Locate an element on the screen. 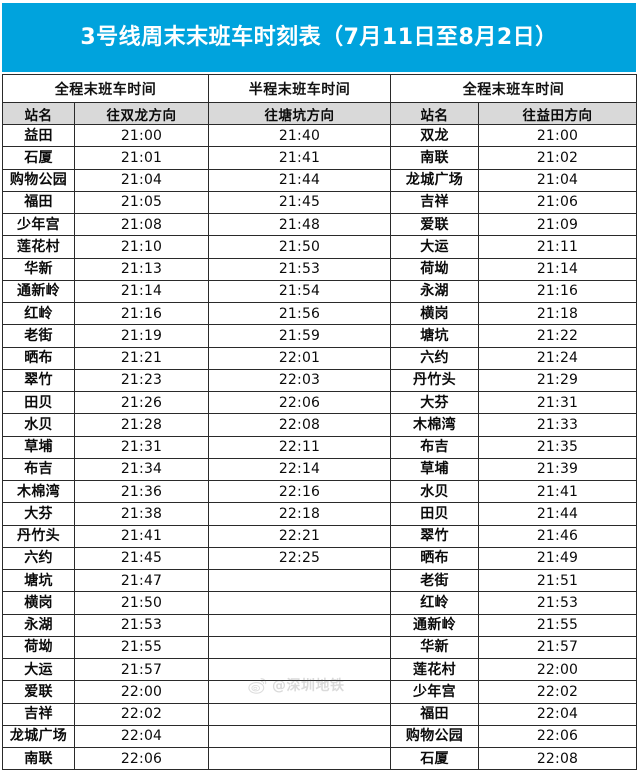 The width and height of the screenshot is (638, 770). table-row: 布吉 21:34 22:14 草埔 21:39 is located at coordinates (319, 469).